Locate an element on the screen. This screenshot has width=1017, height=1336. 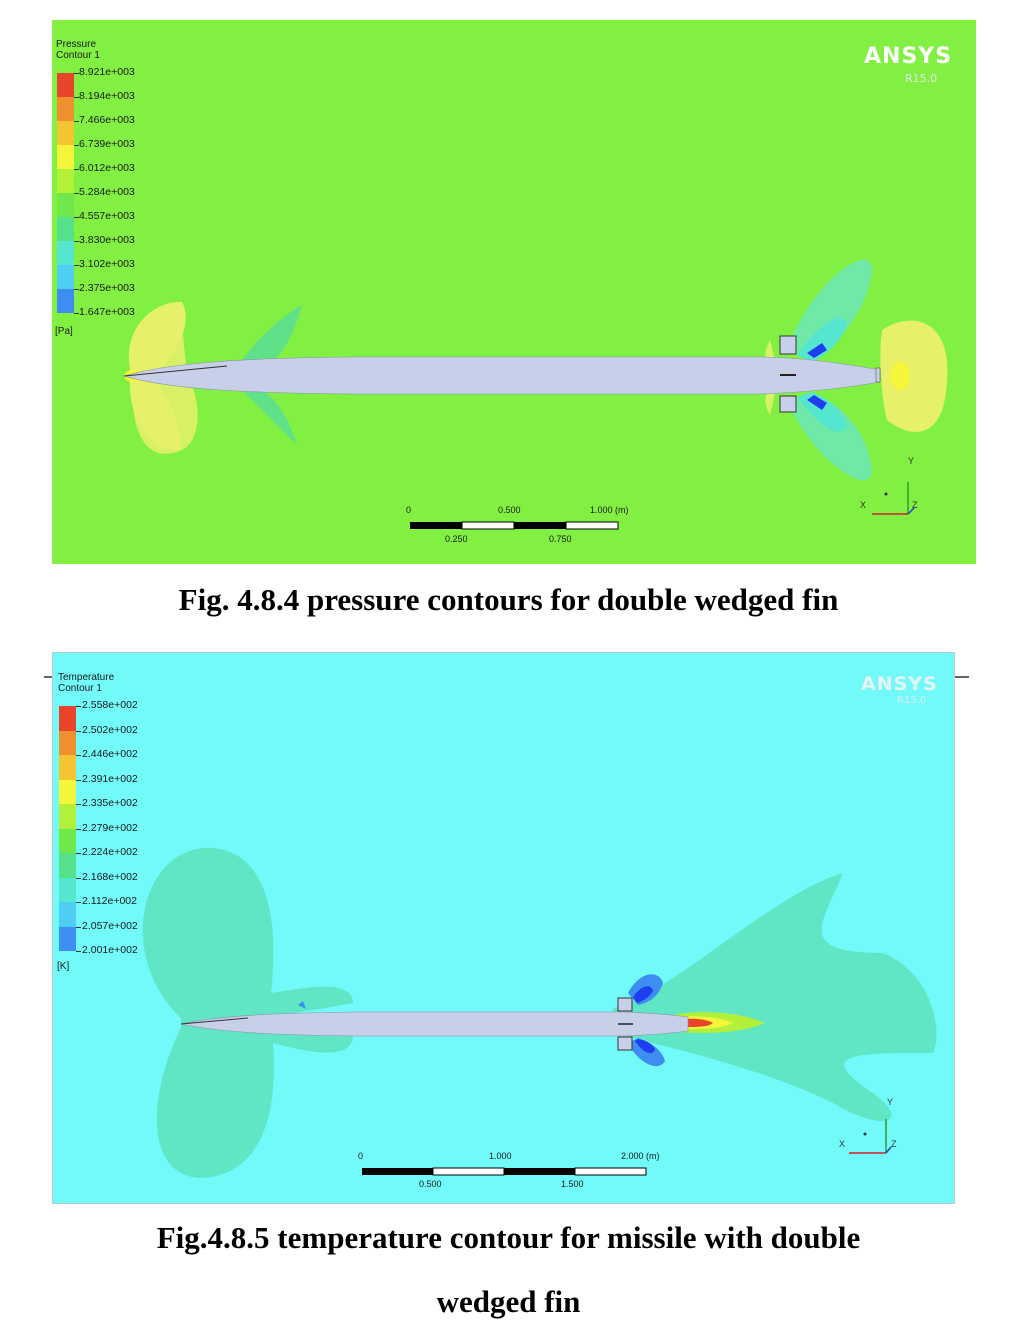
legend-value-label: 1.647e+003 is located at coordinates (107, 312).